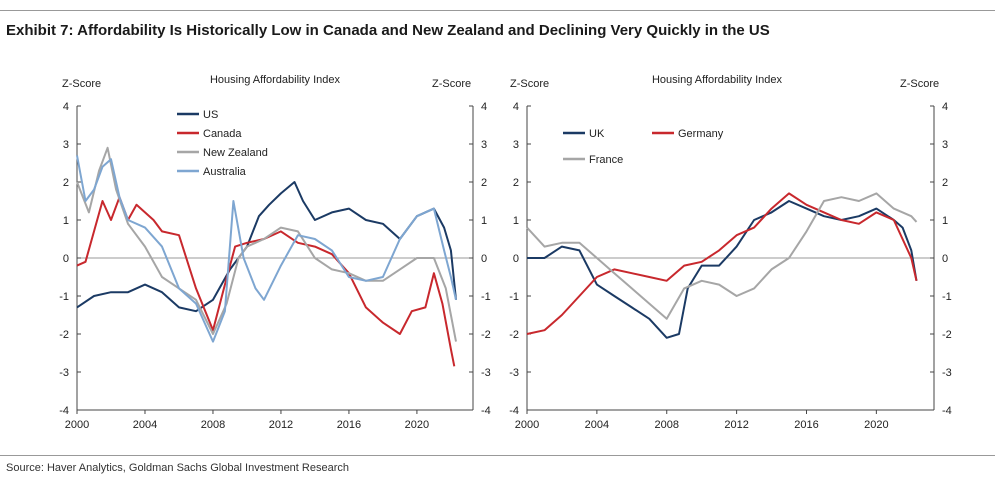 Image resolution: width=995 pixels, height=487 pixels. Describe the element at coordinates (484, 259) in the screenshot. I see `left-ytick-label-right: 0` at that location.